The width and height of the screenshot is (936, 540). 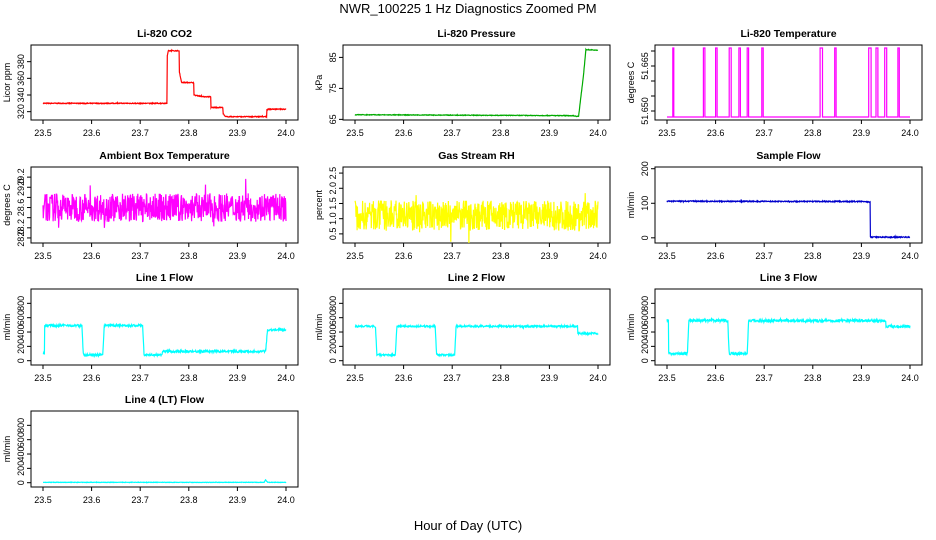 I want to click on panel-title: Sample Flow, so click(x=788, y=156).